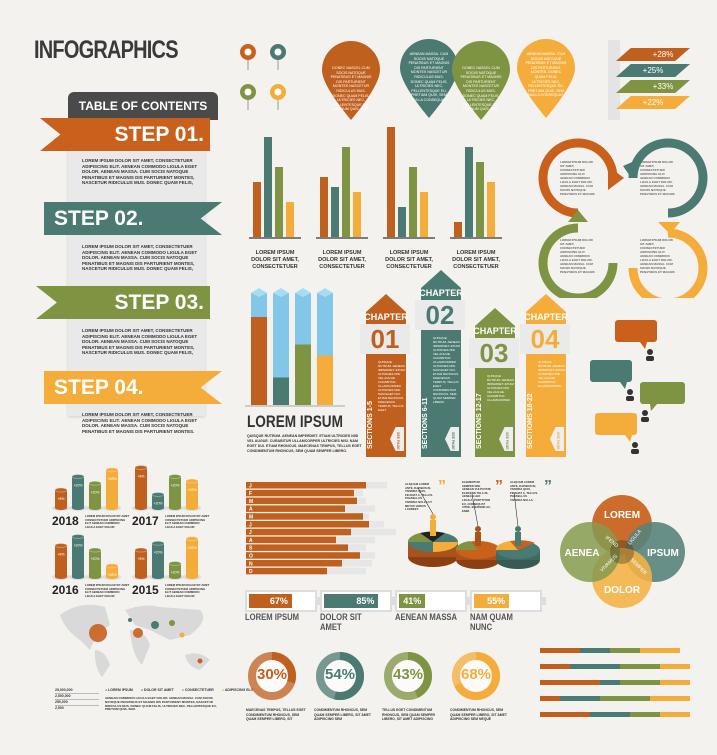 The width and height of the screenshot is (717, 755). What do you see at coordinates (637, 387) in the screenshot?
I see `speech-bubbles` at bounding box center [637, 387].